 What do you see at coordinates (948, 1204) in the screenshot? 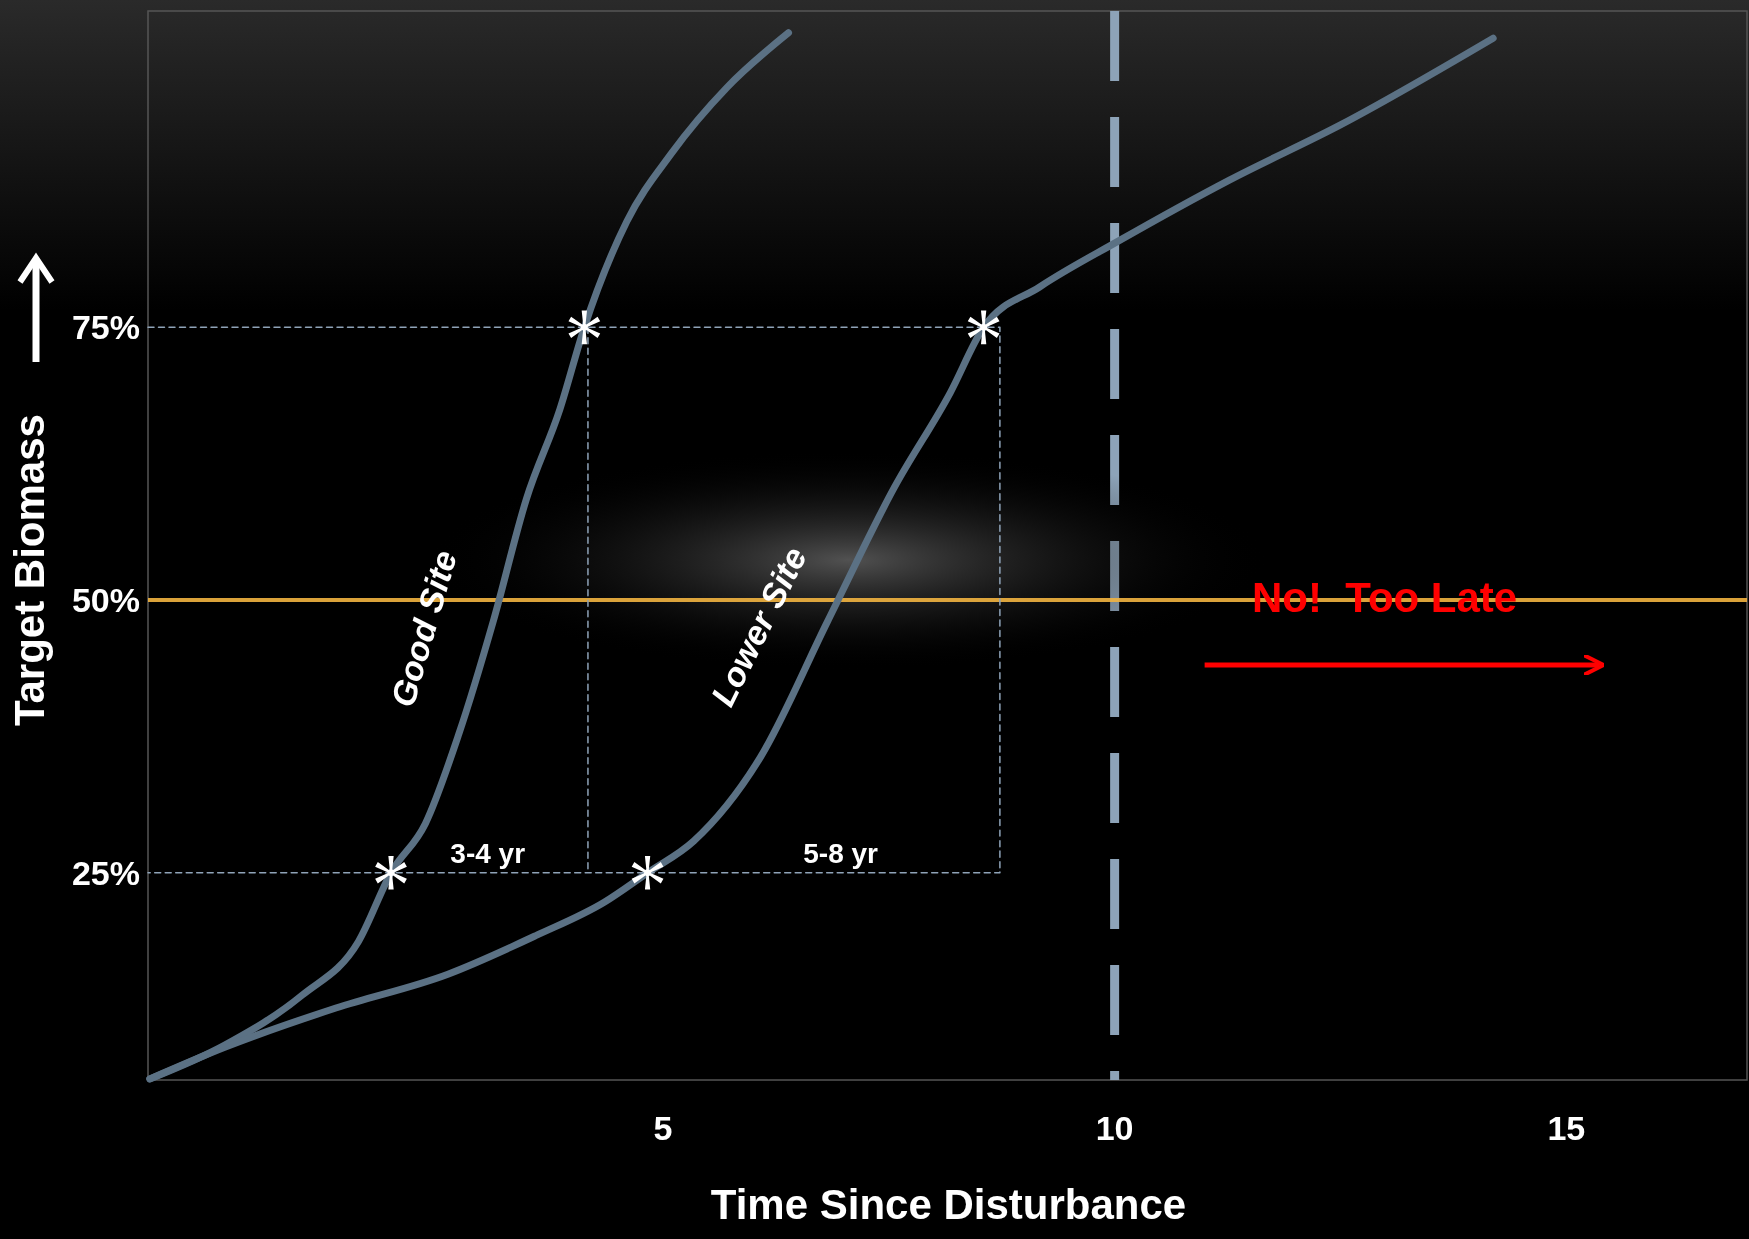
I see `x-axis-title: Time Since Disturbance` at bounding box center [948, 1204].